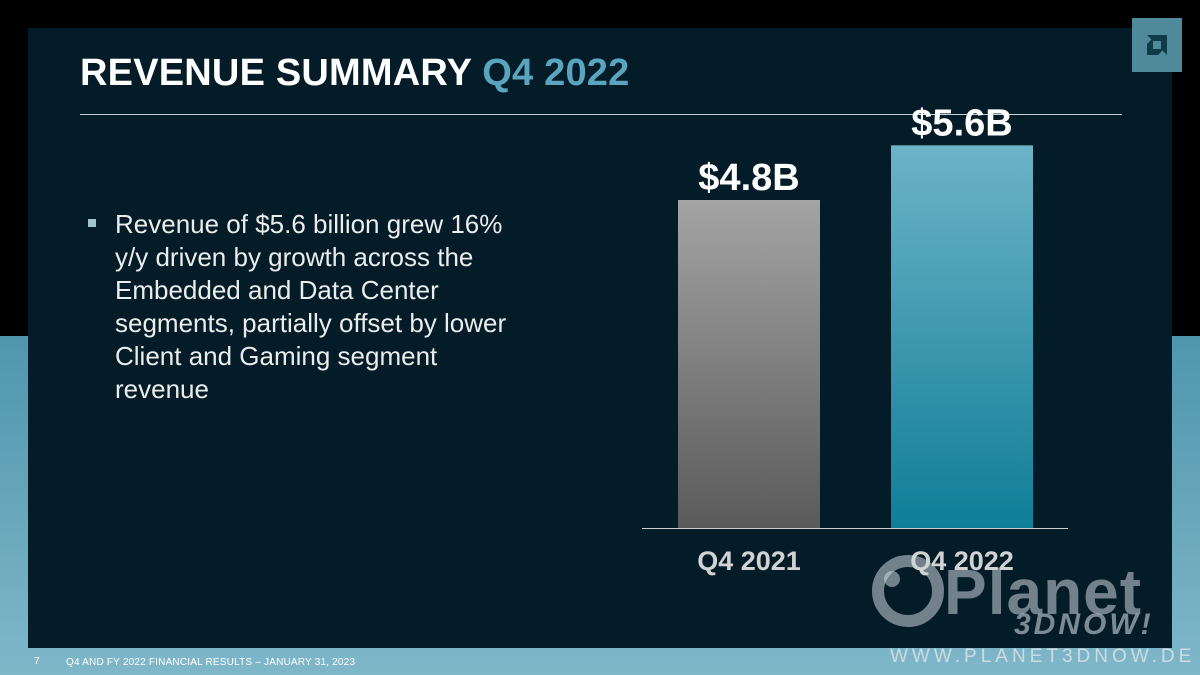  I want to click on watermark-brand: Planet, so click(1043, 592).